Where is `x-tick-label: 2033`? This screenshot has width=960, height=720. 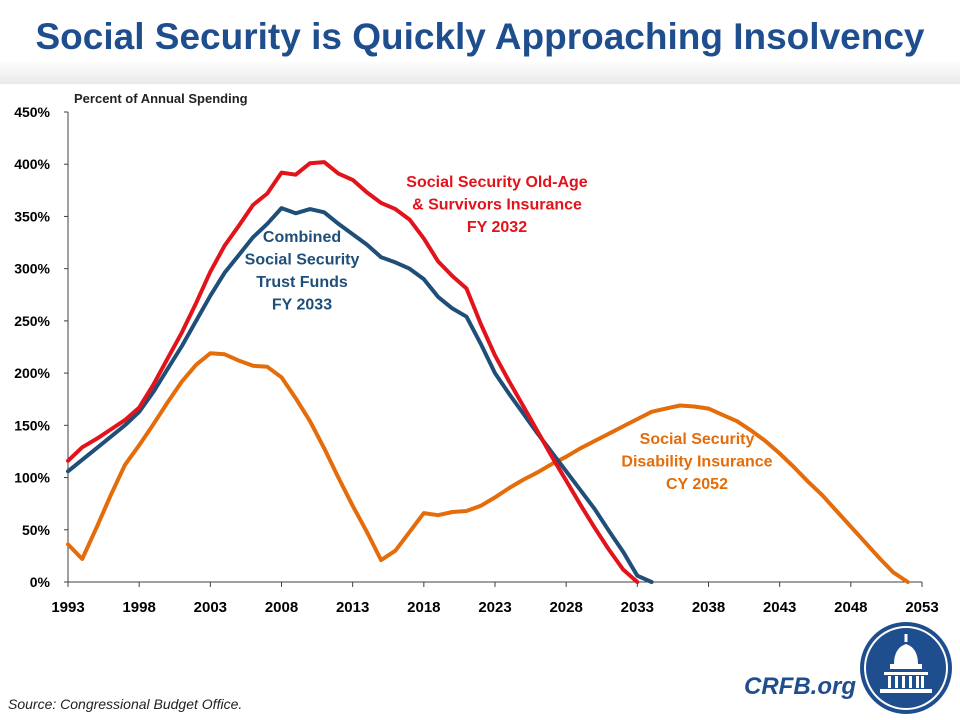
x-tick-label: 2033 is located at coordinates (637, 607).